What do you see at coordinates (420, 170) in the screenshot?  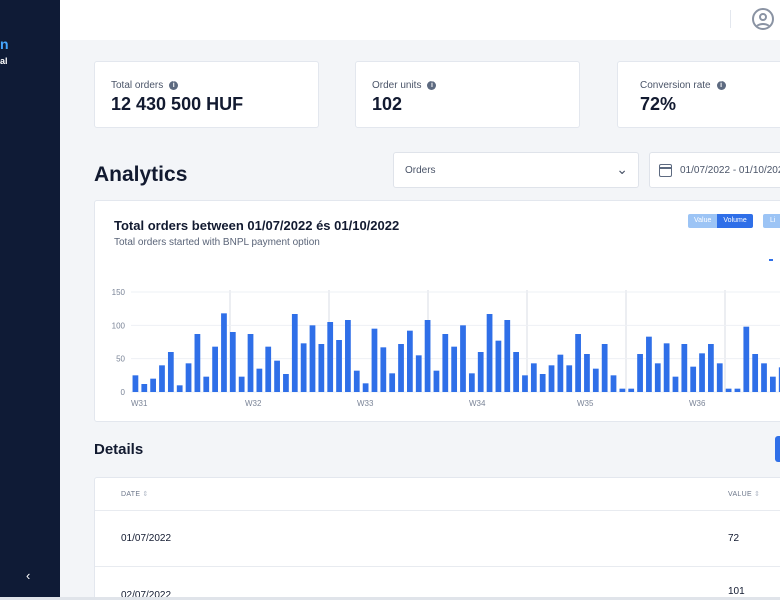 I see `metric-select-value: Orders` at bounding box center [420, 170].